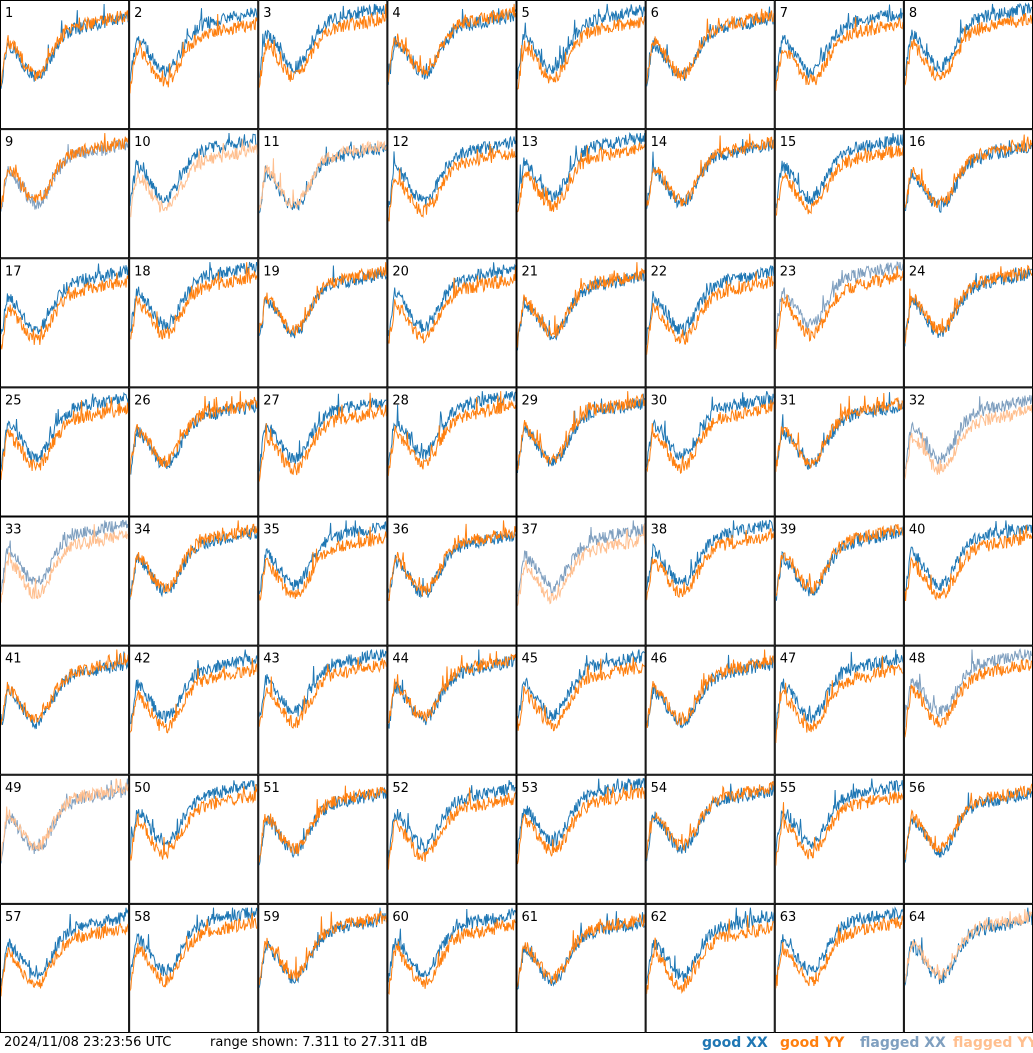 Image resolution: width=1033 pixels, height=1053 pixels. I want to click on panel-23: 23, so click(839, 323).